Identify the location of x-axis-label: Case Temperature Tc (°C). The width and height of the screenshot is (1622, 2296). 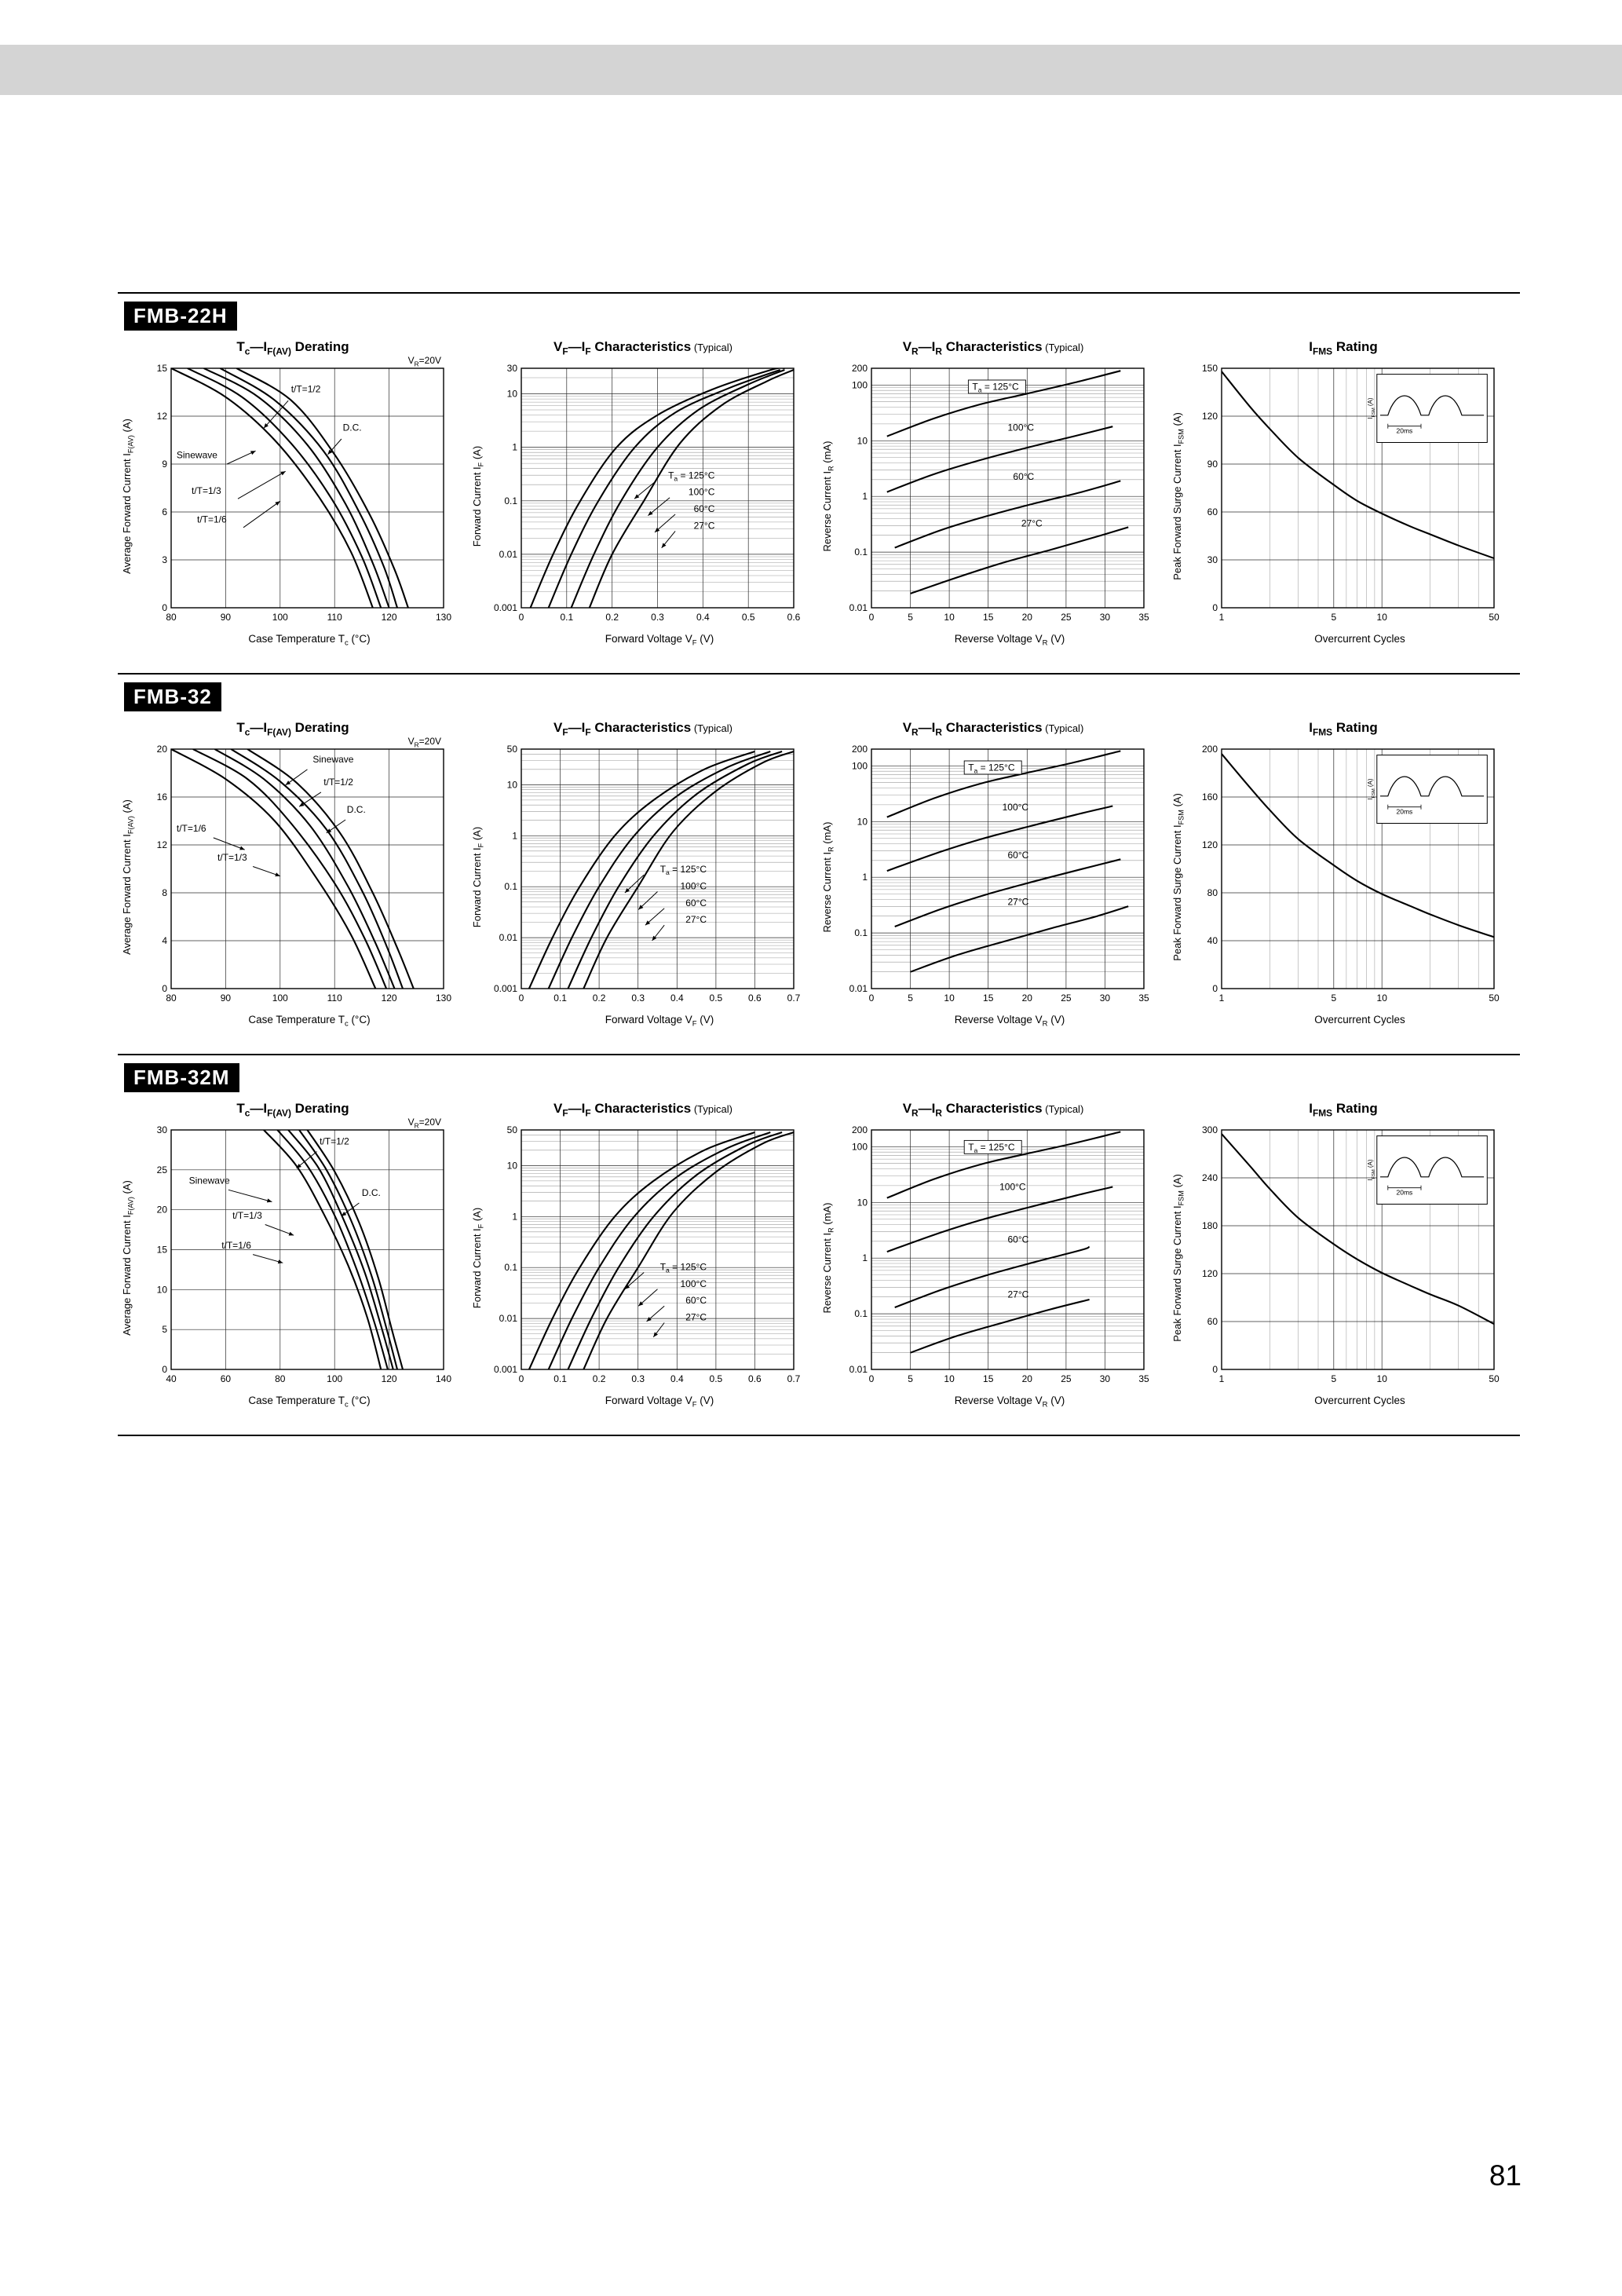
(309, 1021).